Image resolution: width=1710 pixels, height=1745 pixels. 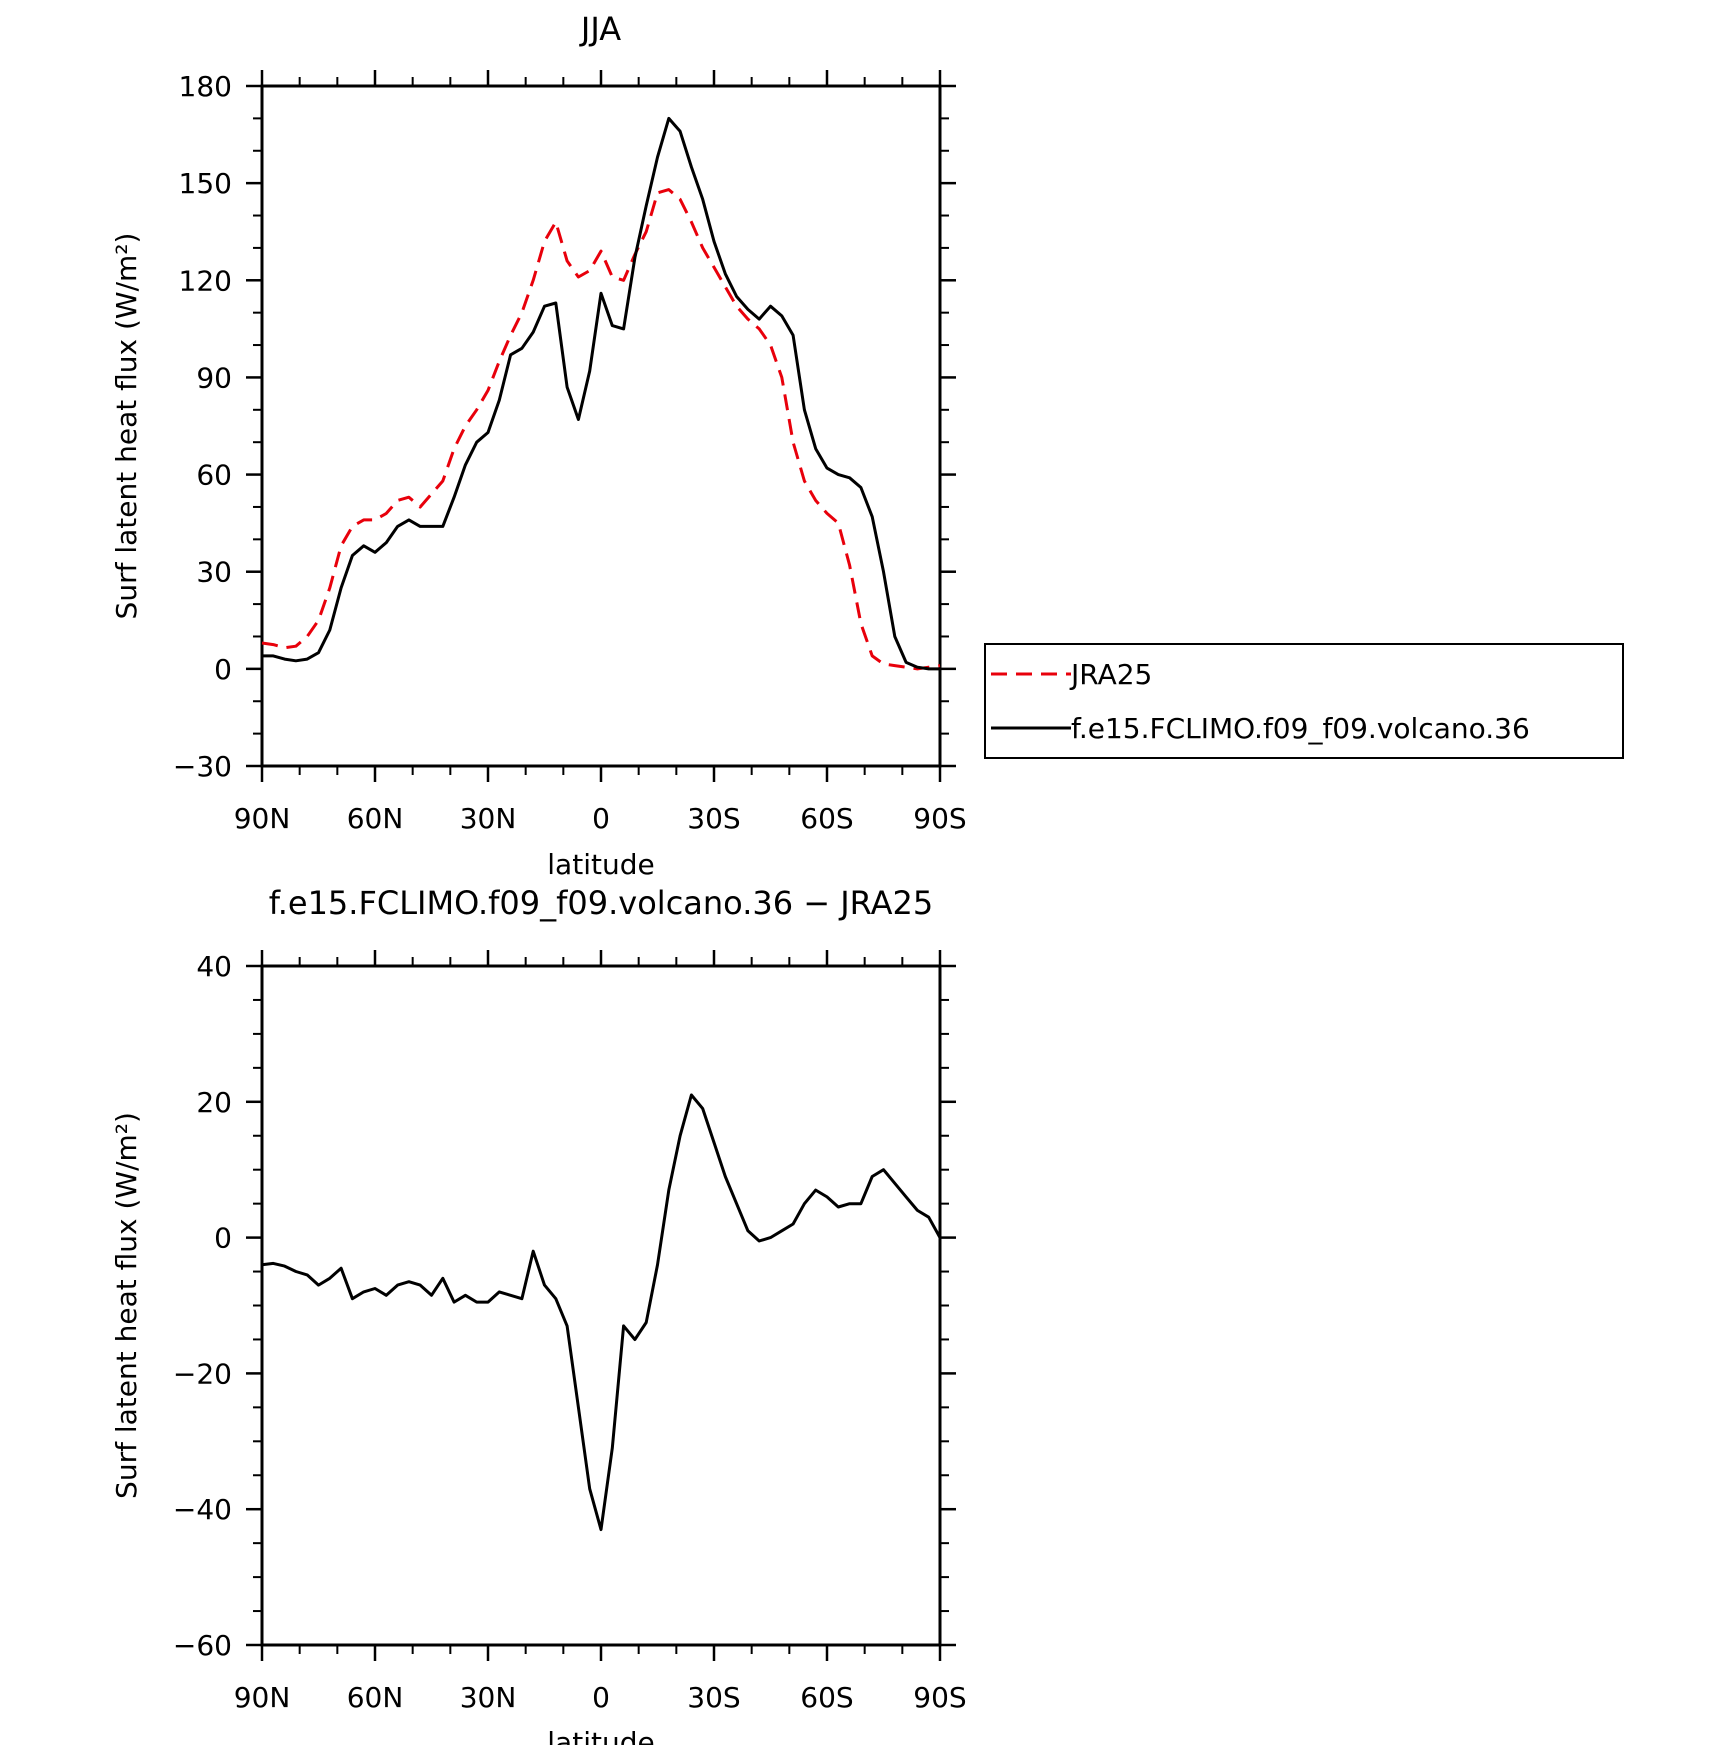 I want to click on y-tick-label: −60, so click(x=202, y=1645).